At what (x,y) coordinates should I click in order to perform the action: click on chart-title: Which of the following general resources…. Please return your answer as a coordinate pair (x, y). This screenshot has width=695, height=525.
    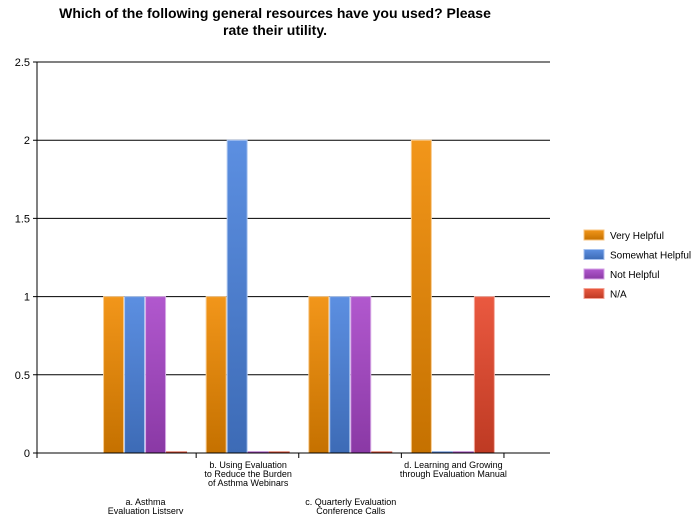
    Looking at the image, I should click on (275, 22).